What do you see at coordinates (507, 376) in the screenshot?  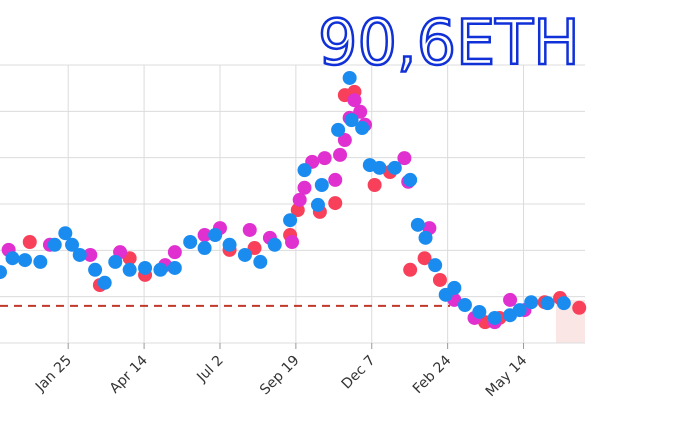 I see `x-tick-label: May 14` at bounding box center [507, 376].